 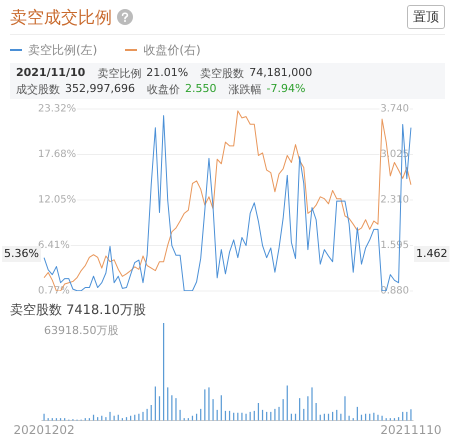 What do you see at coordinates (200, 89) in the screenshot?
I see `text: 2.550` at bounding box center [200, 89].